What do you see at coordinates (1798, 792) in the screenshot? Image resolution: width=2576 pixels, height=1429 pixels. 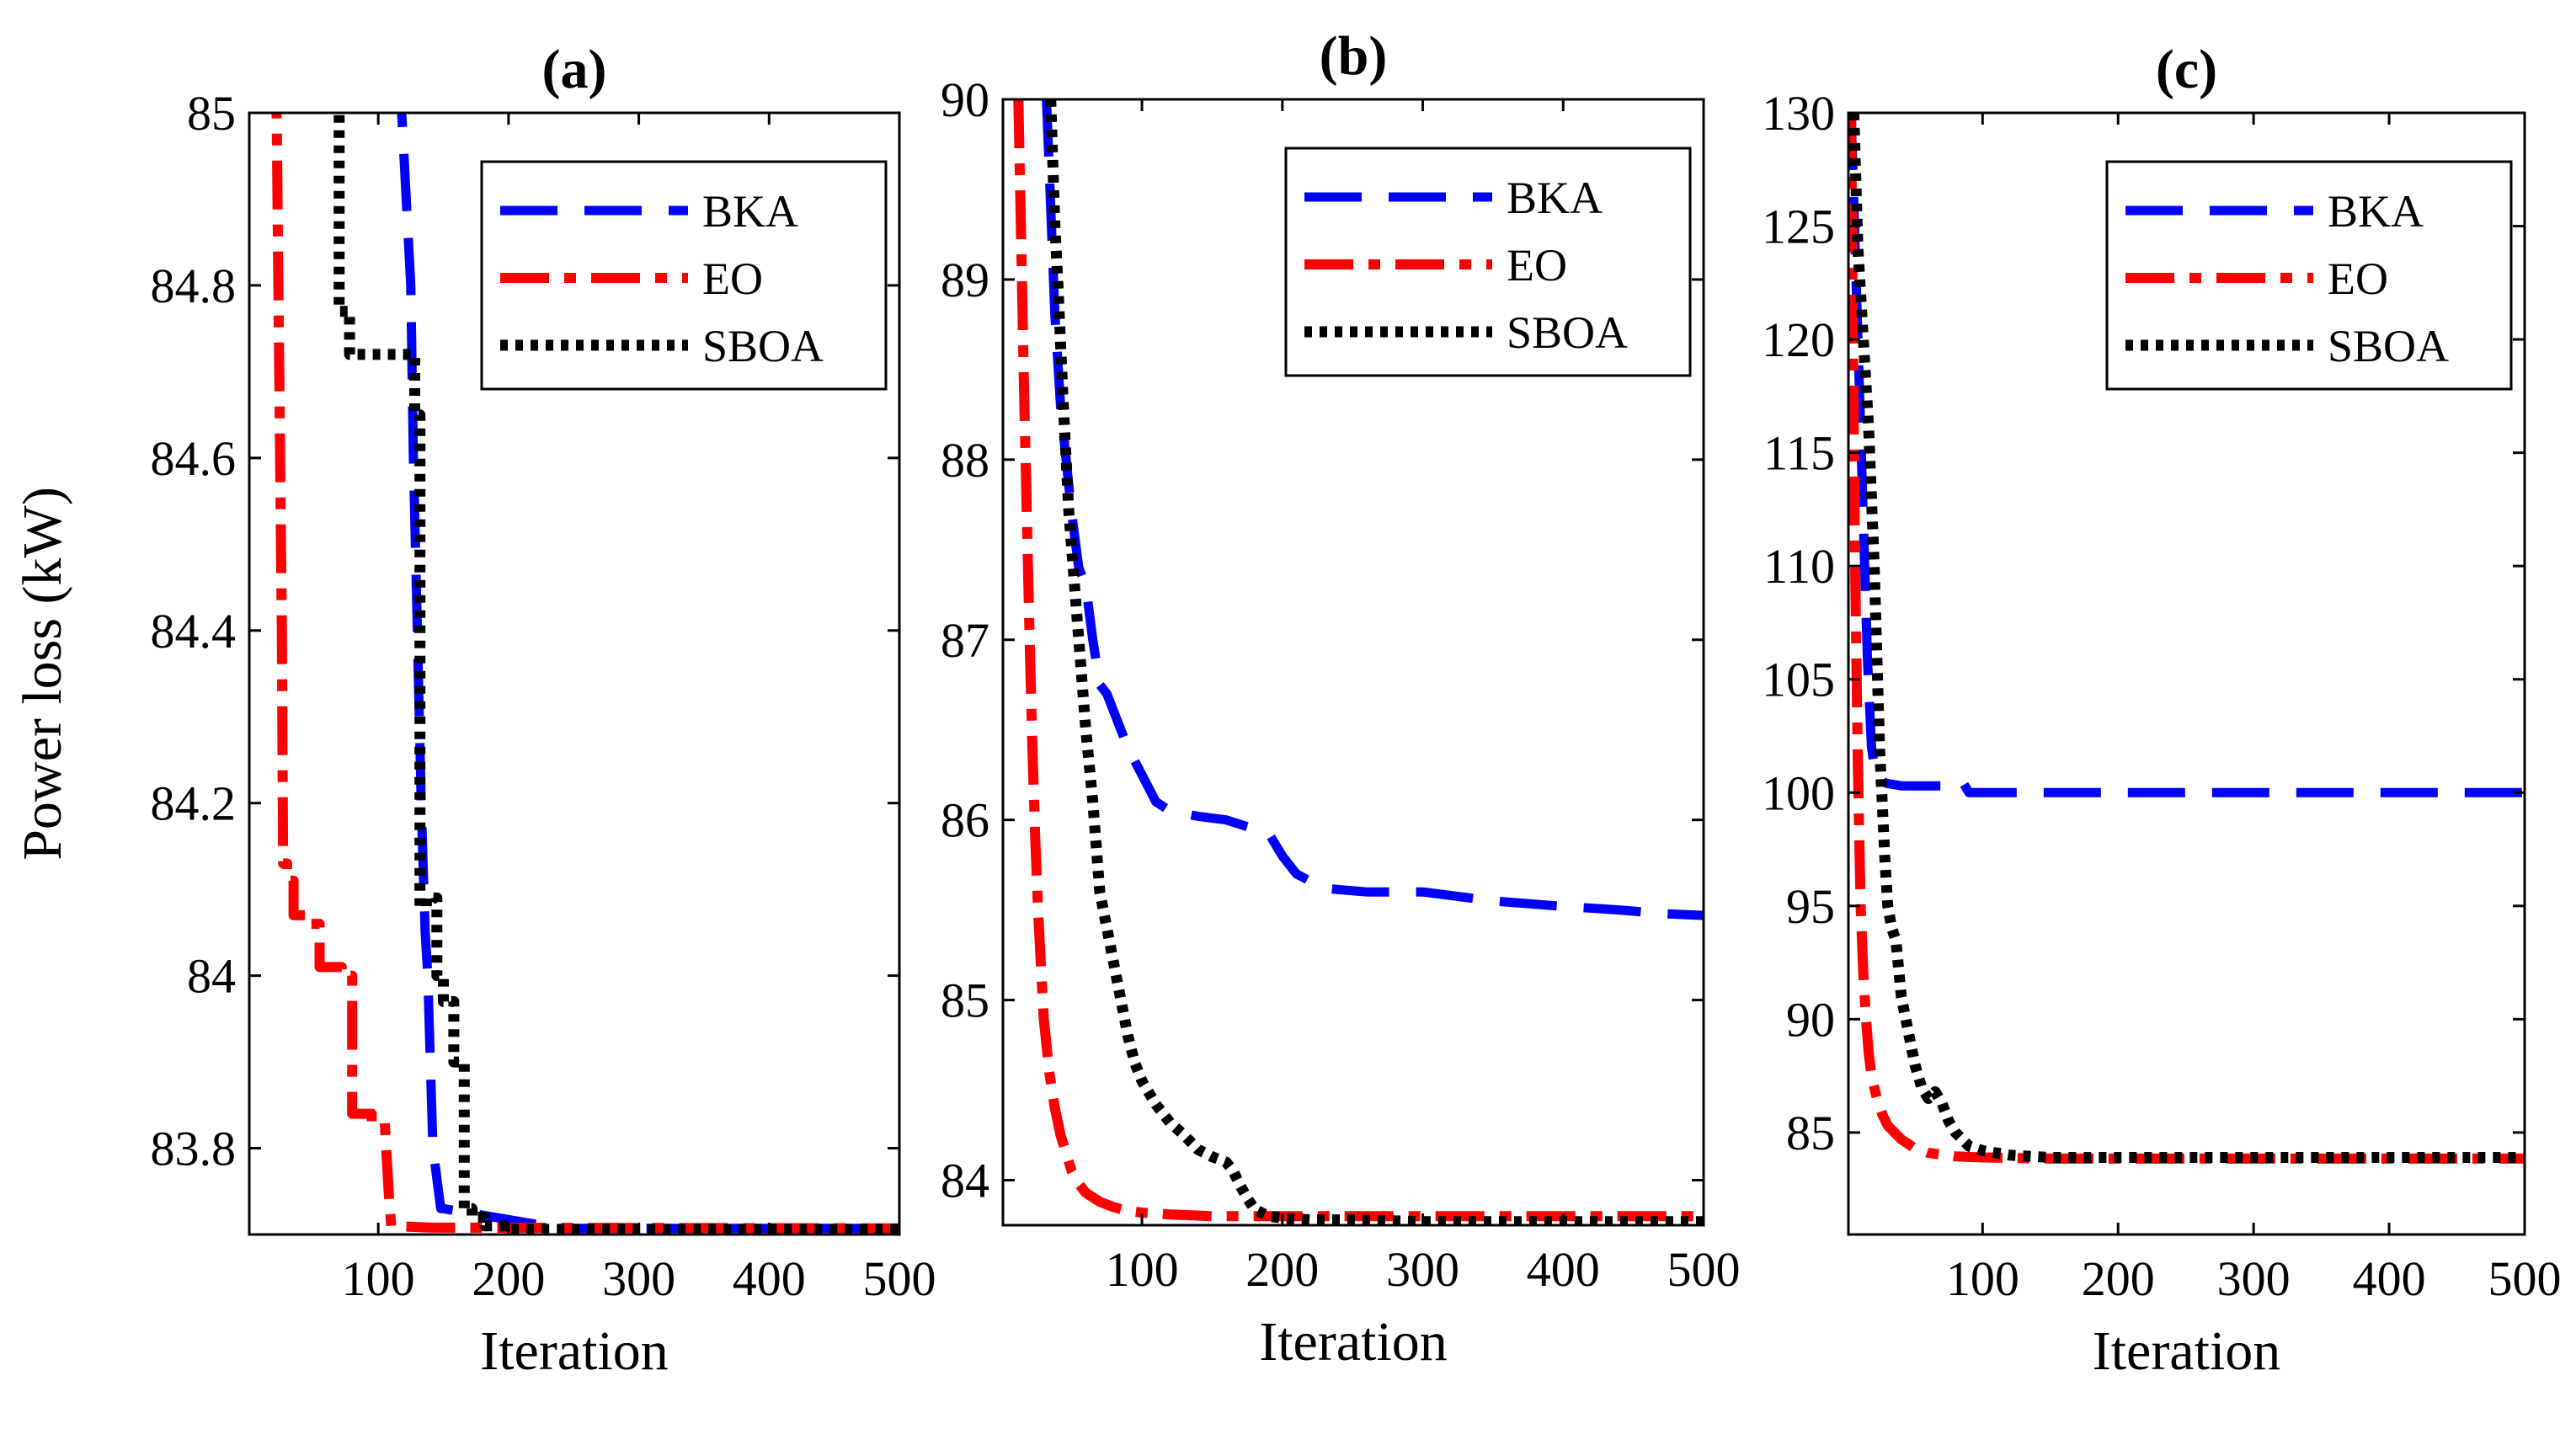 I see `y-tick-label: 100` at bounding box center [1798, 792].